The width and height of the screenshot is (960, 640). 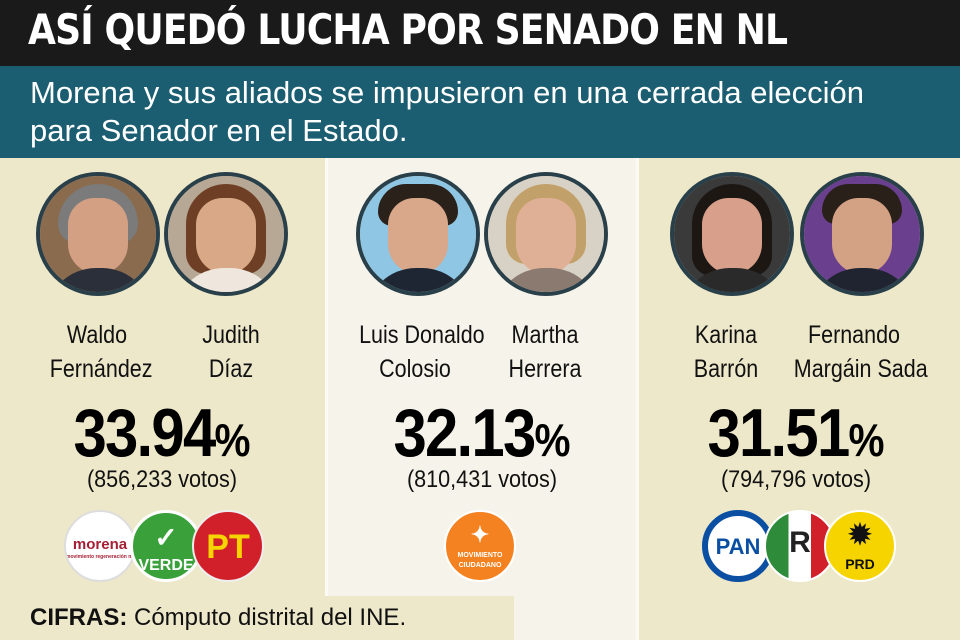 What do you see at coordinates (100, 546) in the screenshot?
I see `morena-logo: morena movimiento regeneración nacional` at bounding box center [100, 546].